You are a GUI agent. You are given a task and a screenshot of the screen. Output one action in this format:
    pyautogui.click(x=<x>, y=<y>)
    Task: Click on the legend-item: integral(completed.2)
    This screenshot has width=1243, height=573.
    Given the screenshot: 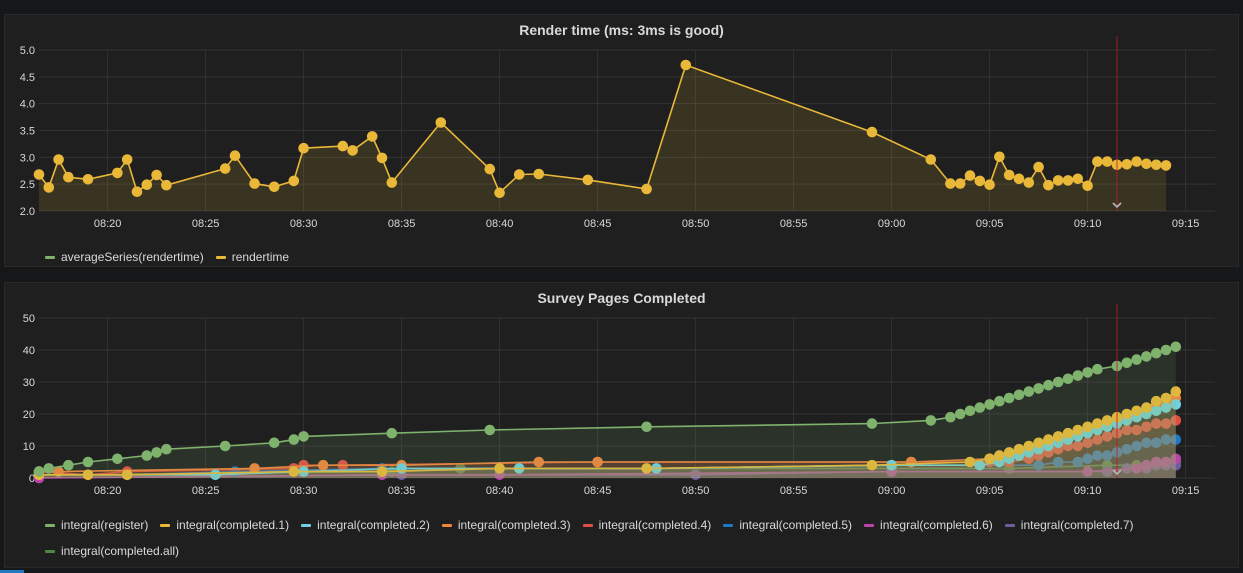 What is the action you would take?
    pyautogui.click(x=365, y=525)
    